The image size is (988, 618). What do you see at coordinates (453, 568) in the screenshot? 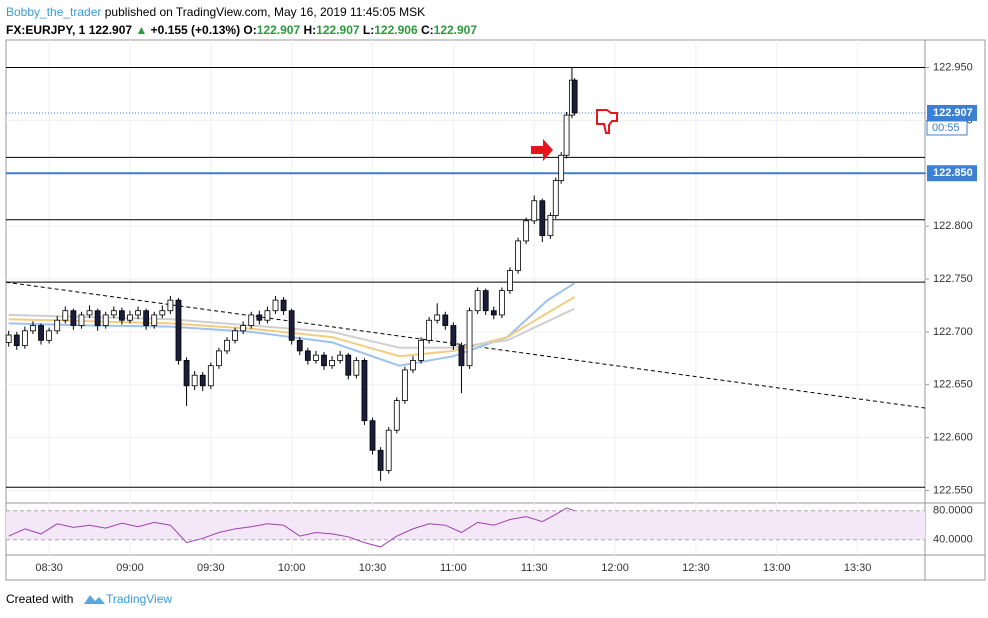
I see `x-tick-label: 11:00` at bounding box center [453, 568].